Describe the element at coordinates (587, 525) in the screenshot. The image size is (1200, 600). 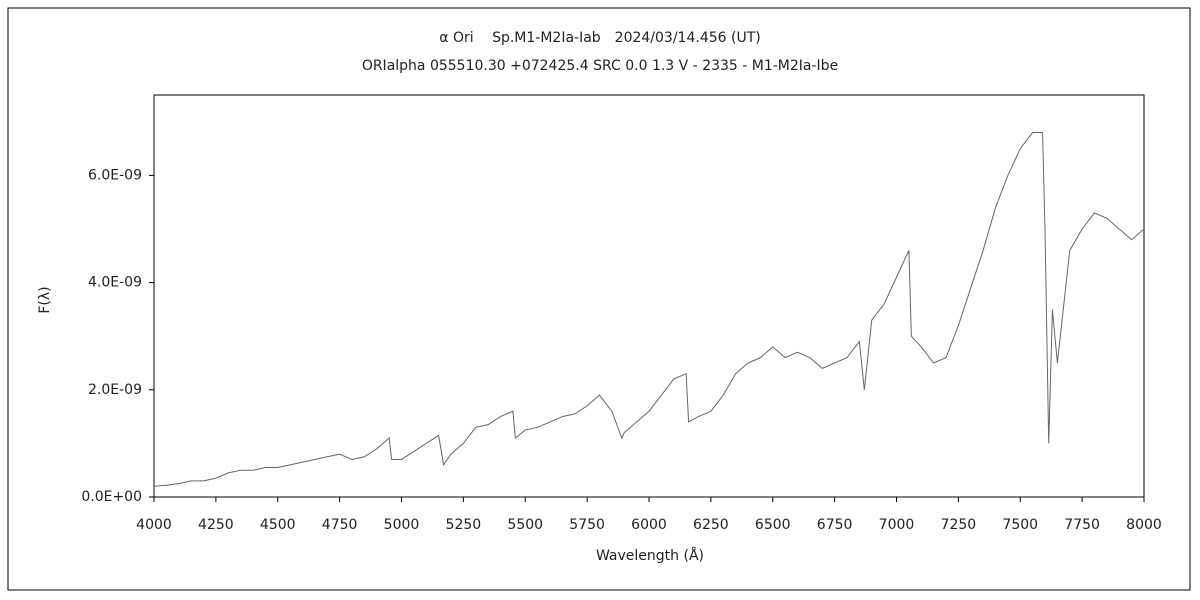
I see `x-tick-label: 5750` at that location.